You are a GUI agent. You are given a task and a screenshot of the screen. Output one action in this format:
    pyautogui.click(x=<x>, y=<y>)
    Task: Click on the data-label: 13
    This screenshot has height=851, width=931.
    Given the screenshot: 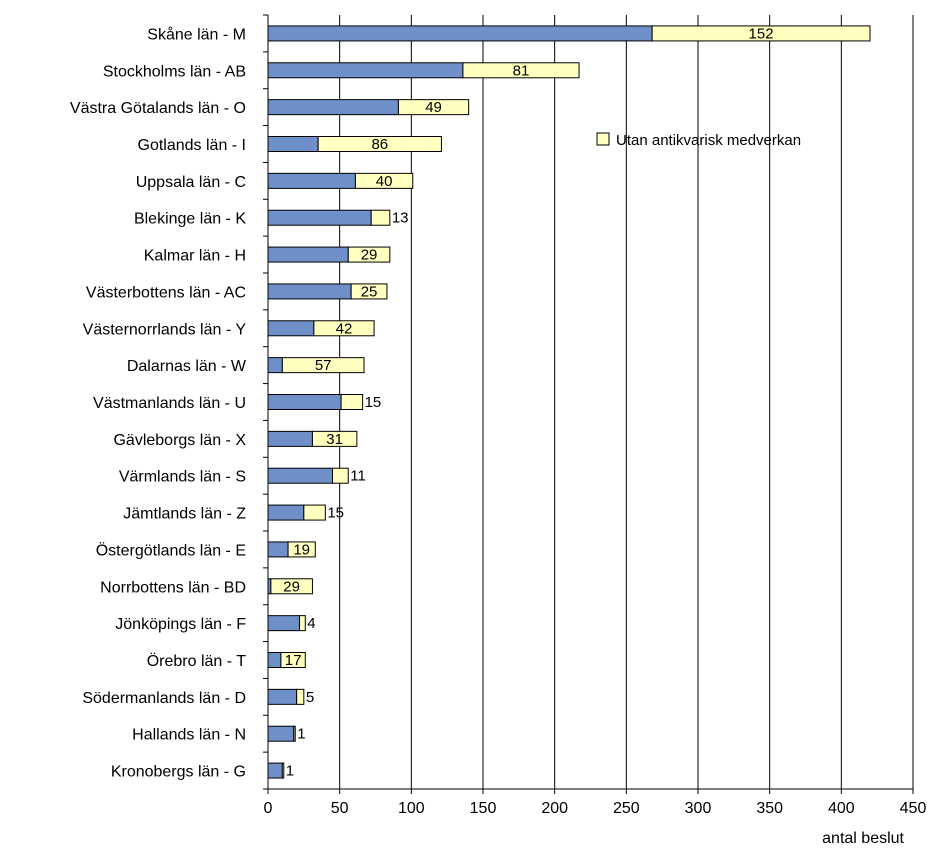 What is the action you would take?
    pyautogui.click(x=400, y=218)
    